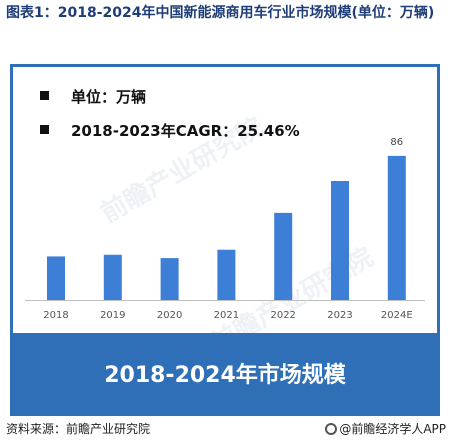  I want to click on brand-credit: @前瞻经济学人APP, so click(385, 428).